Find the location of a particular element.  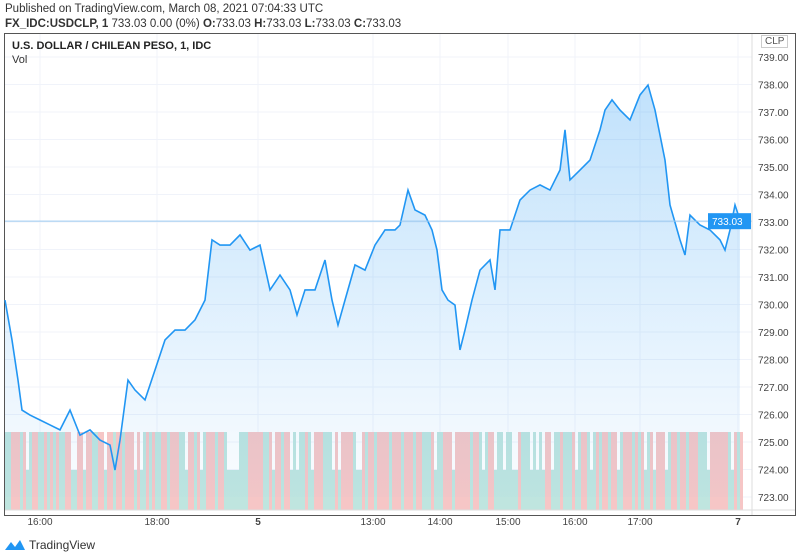

x-tick-label: 18:00 is located at coordinates (156, 522).